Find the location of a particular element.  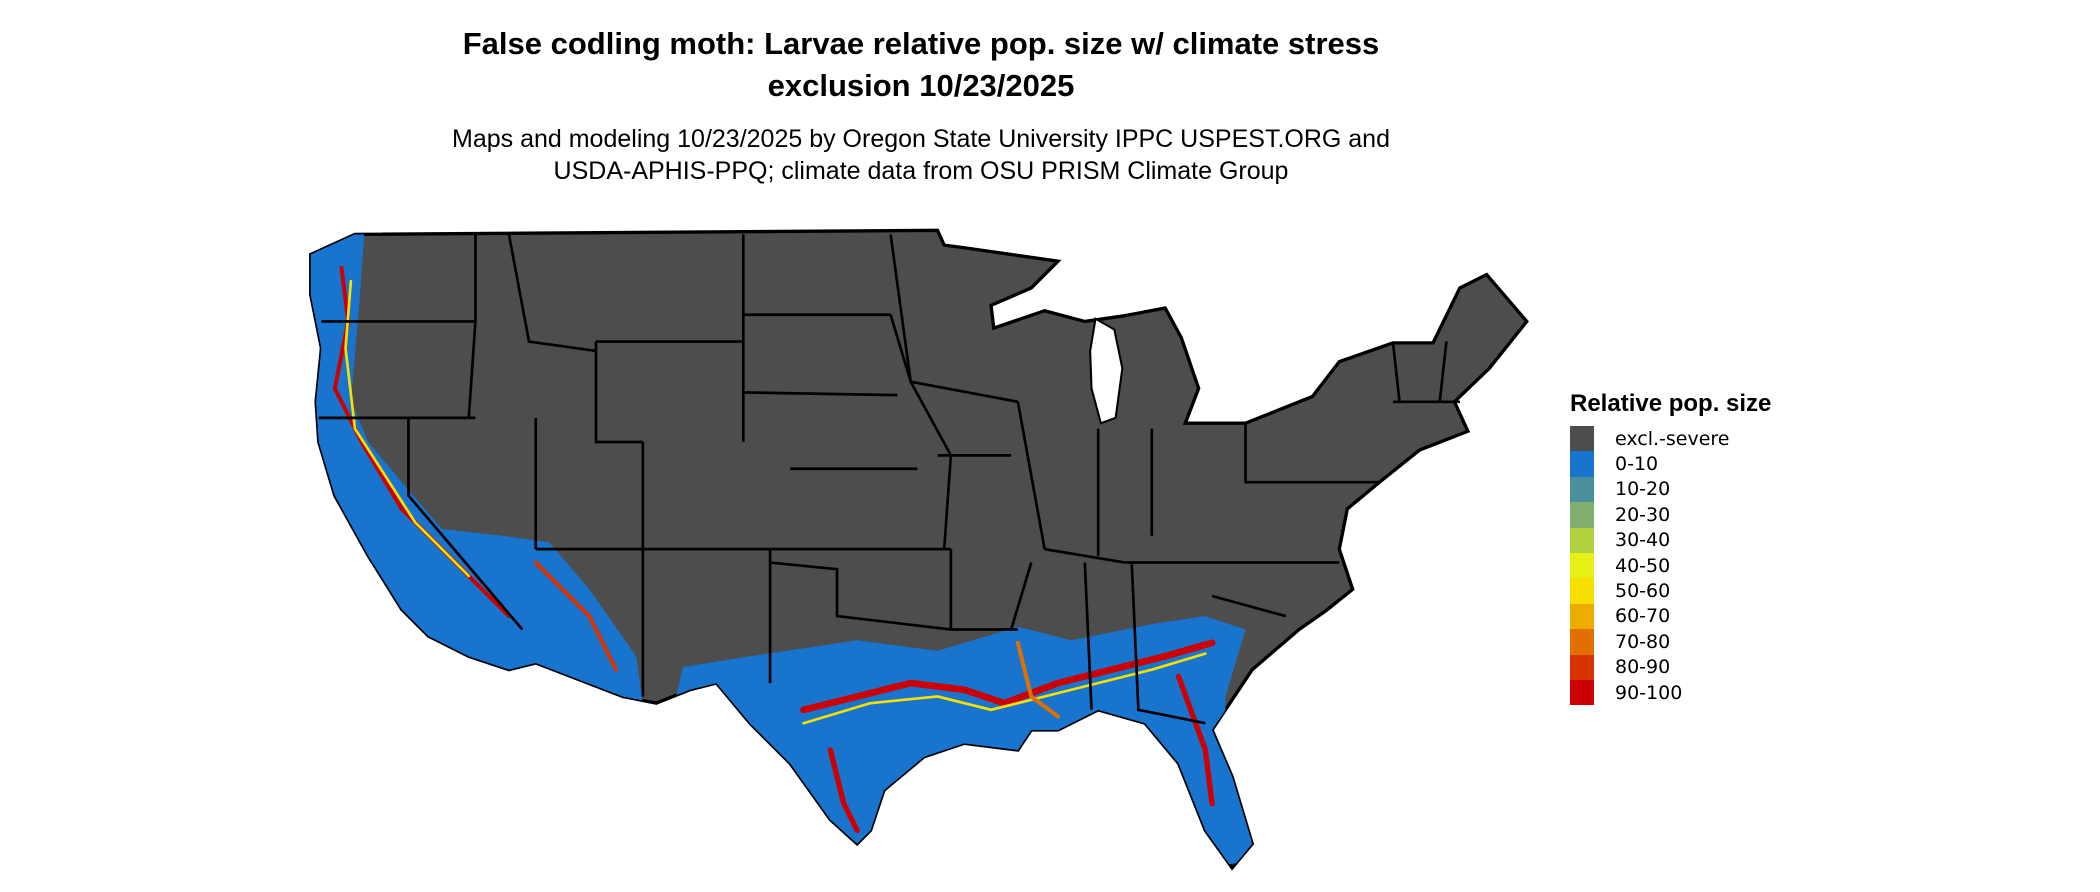

legend-item: 50-60 is located at coordinates (1670, 591).